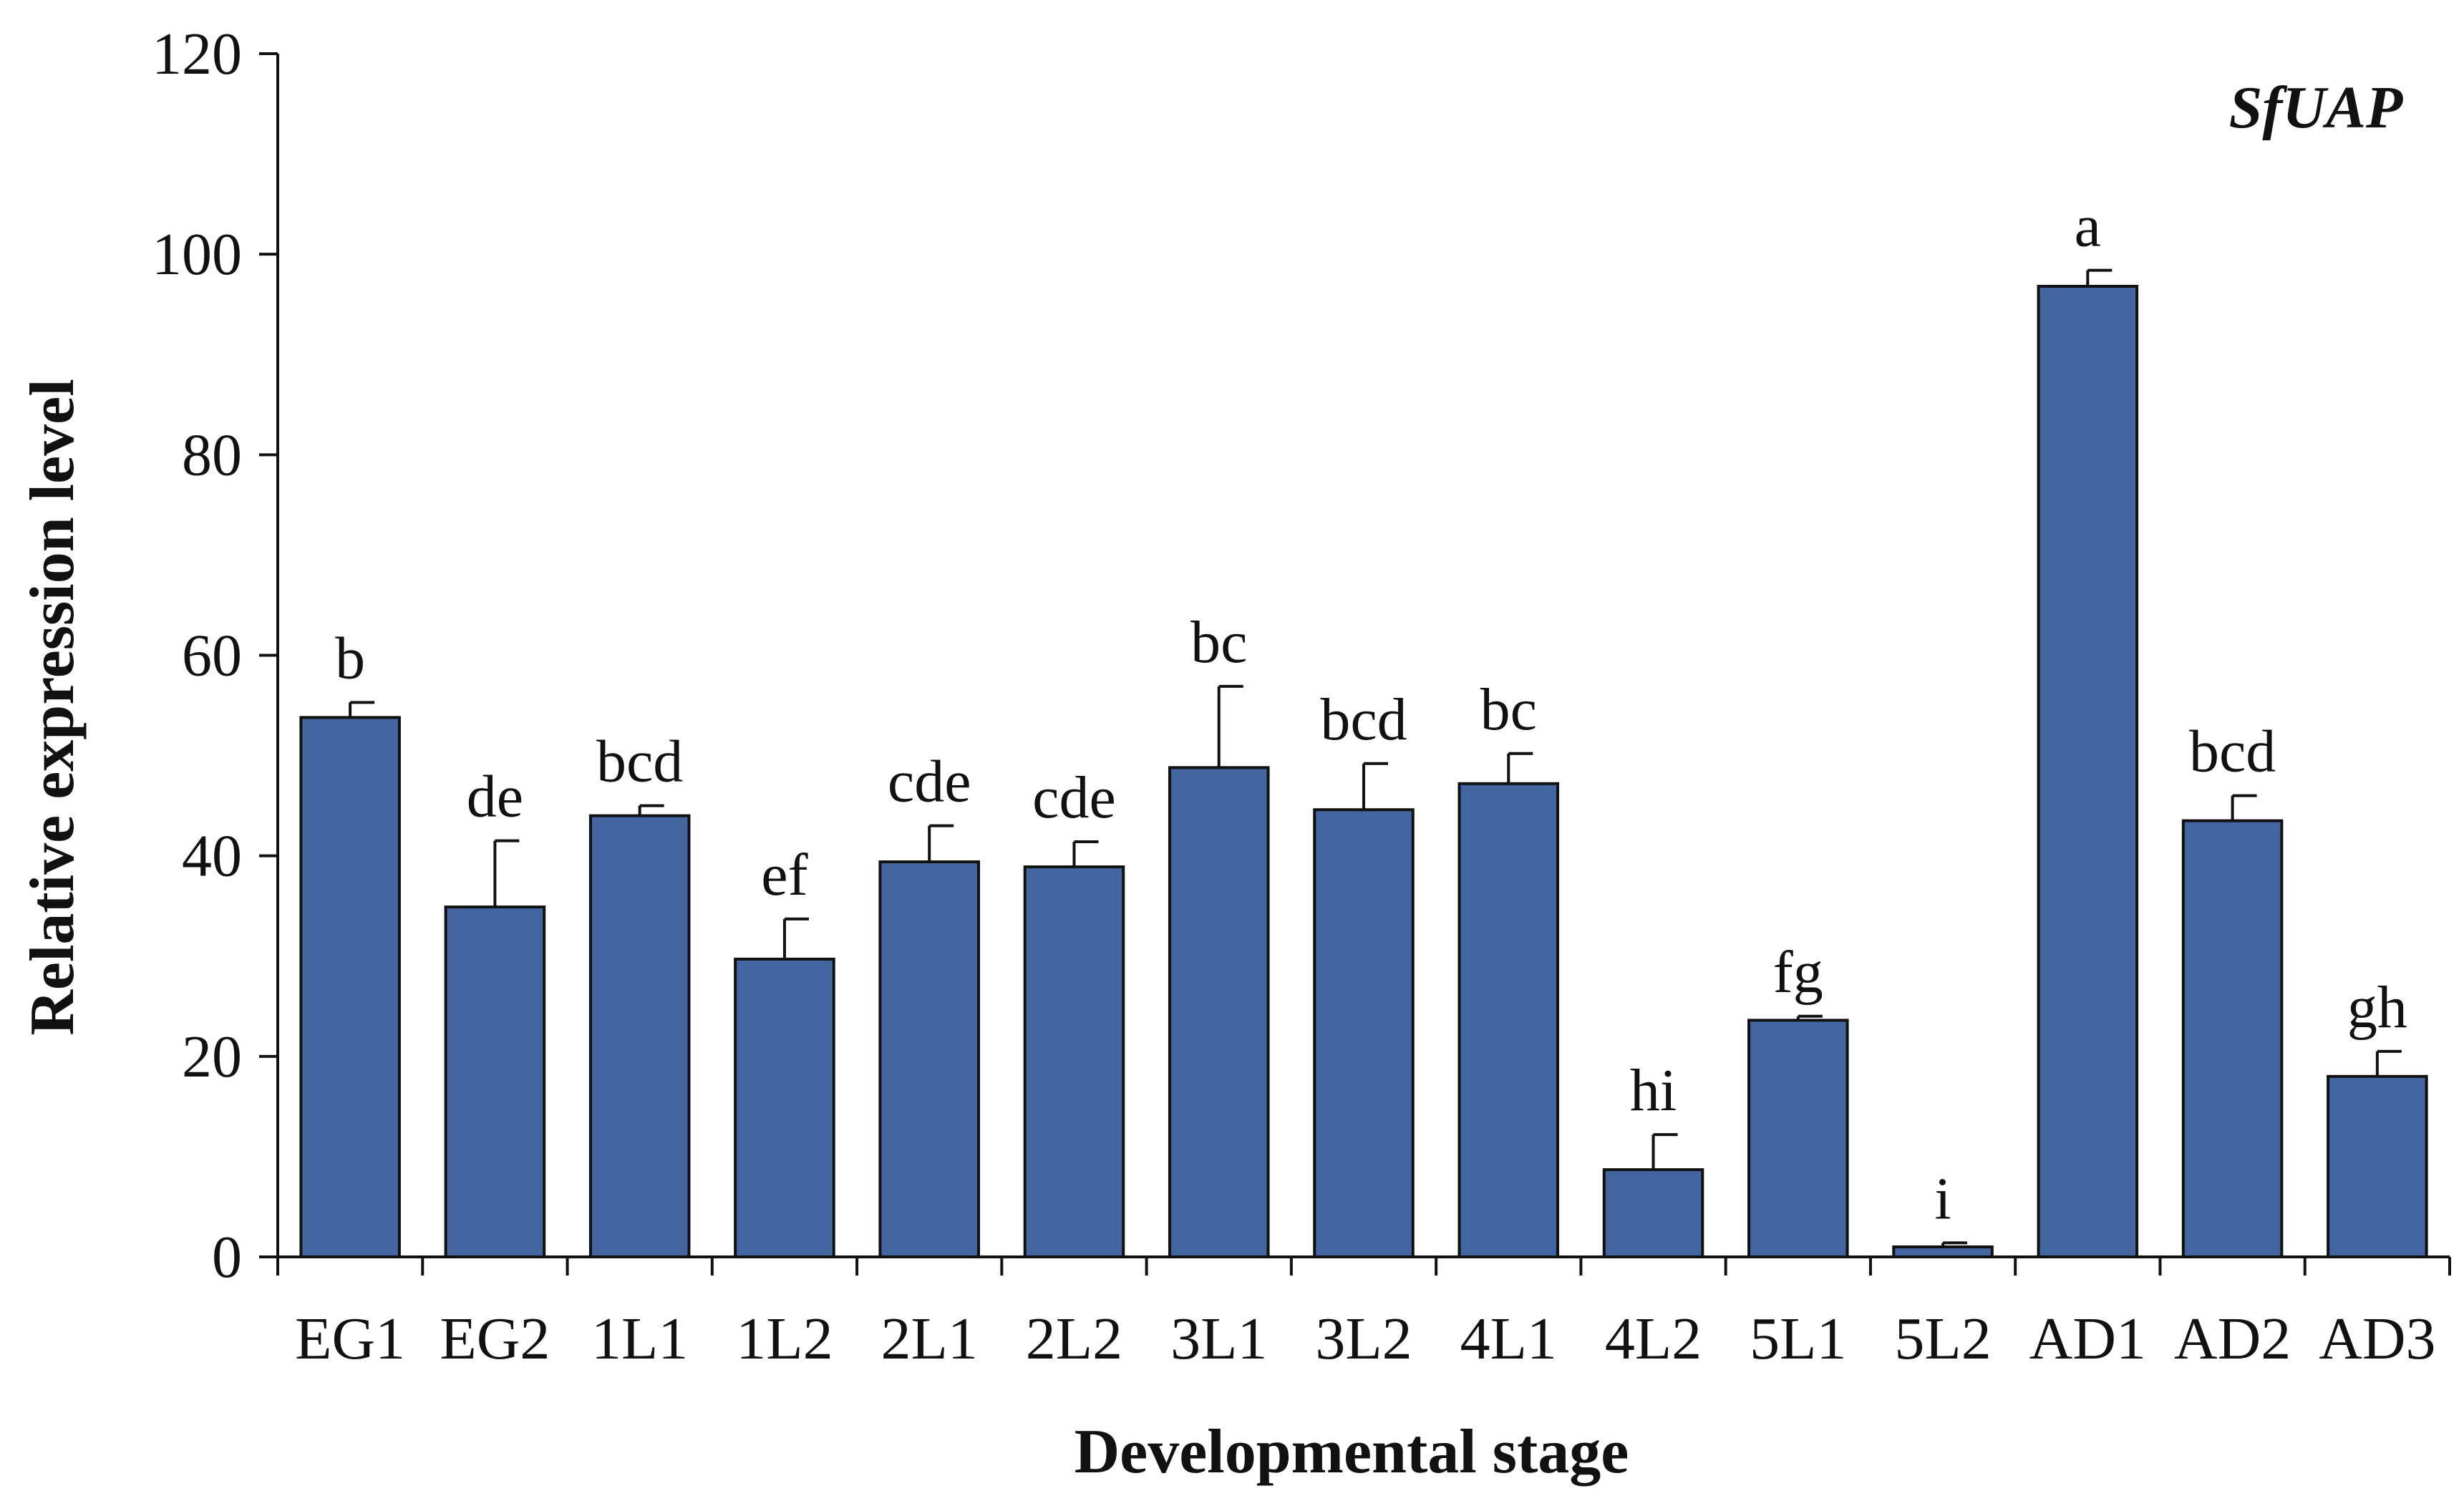 The width and height of the screenshot is (2464, 1511). Describe the element at coordinates (495, 797) in the screenshot. I see `significance-label-eg2: de` at that location.